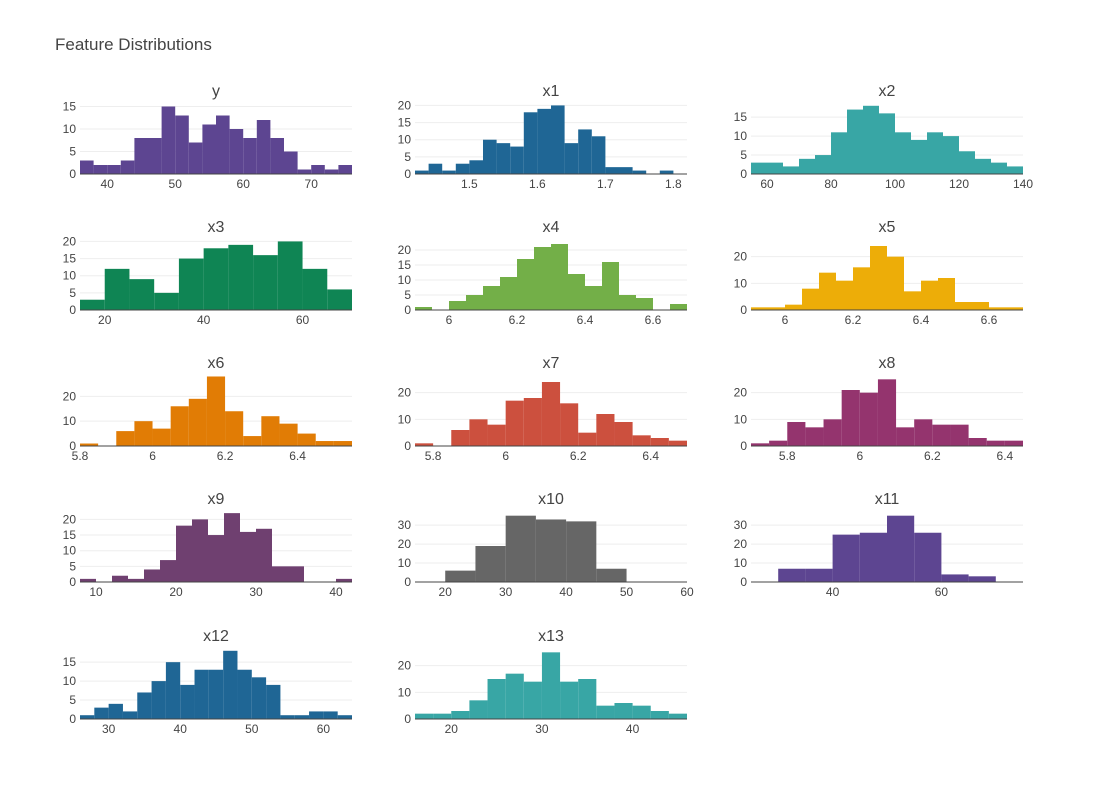 Image resolution: width=1103 pixels, height=800 pixels. What do you see at coordinates (72, 582) in the screenshot?
I see `subplot-x9-y-tick-label: 0` at bounding box center [72, 582].